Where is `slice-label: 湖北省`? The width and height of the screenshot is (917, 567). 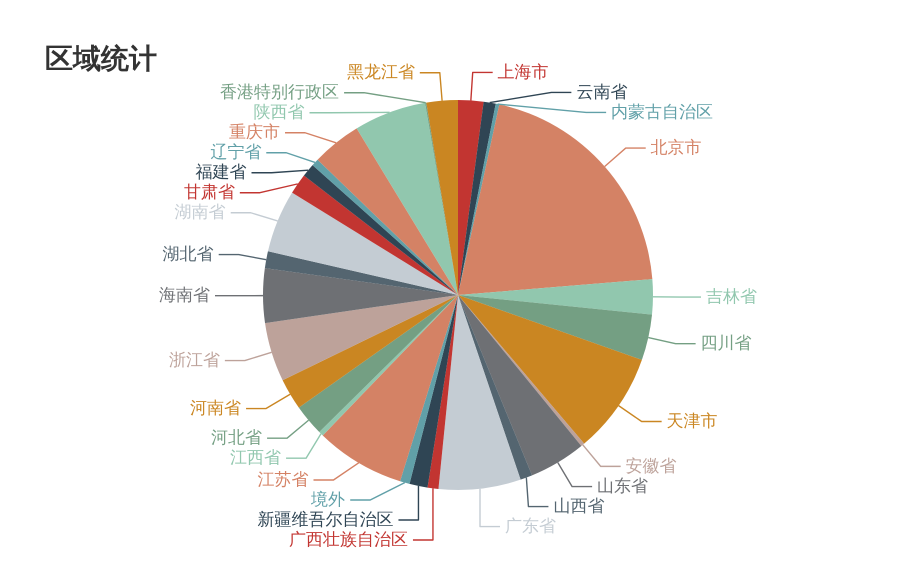
slice-label: 湖北省 is located at coordinates (188, 254).